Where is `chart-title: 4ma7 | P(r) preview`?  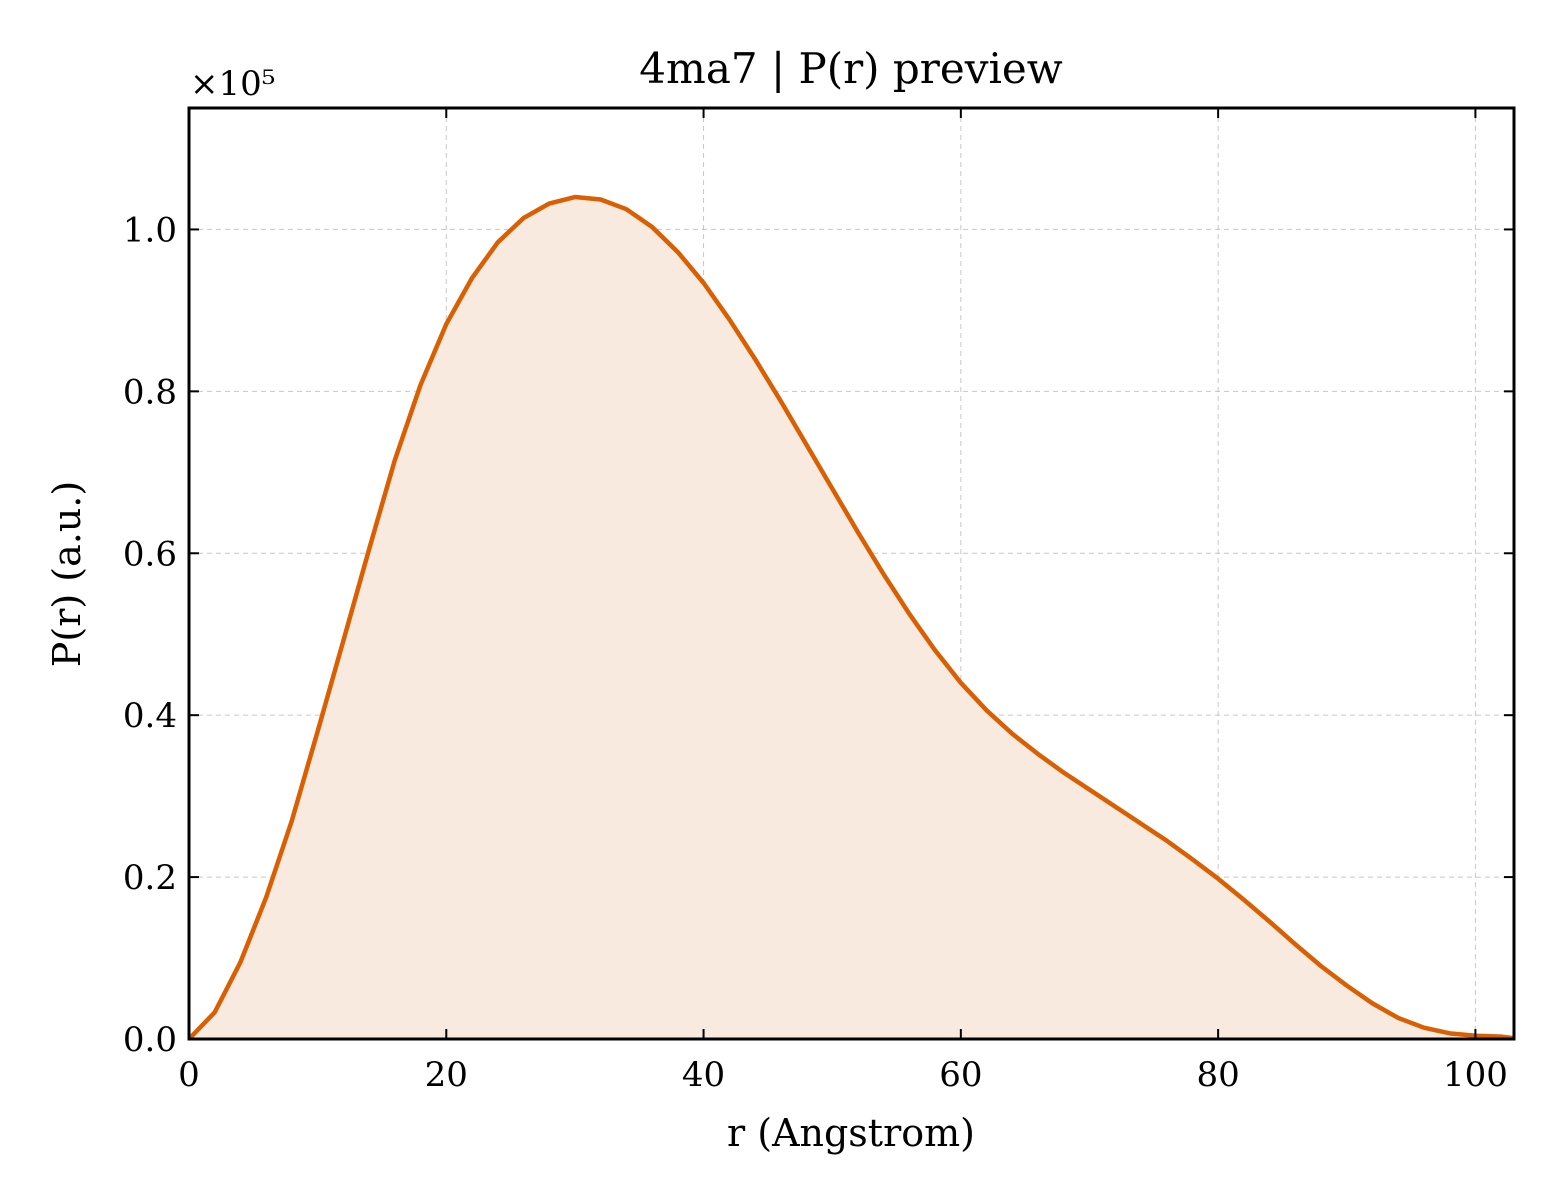
chart-title: 4ma7 | P(r) preview is located at coordinates (850, 68).